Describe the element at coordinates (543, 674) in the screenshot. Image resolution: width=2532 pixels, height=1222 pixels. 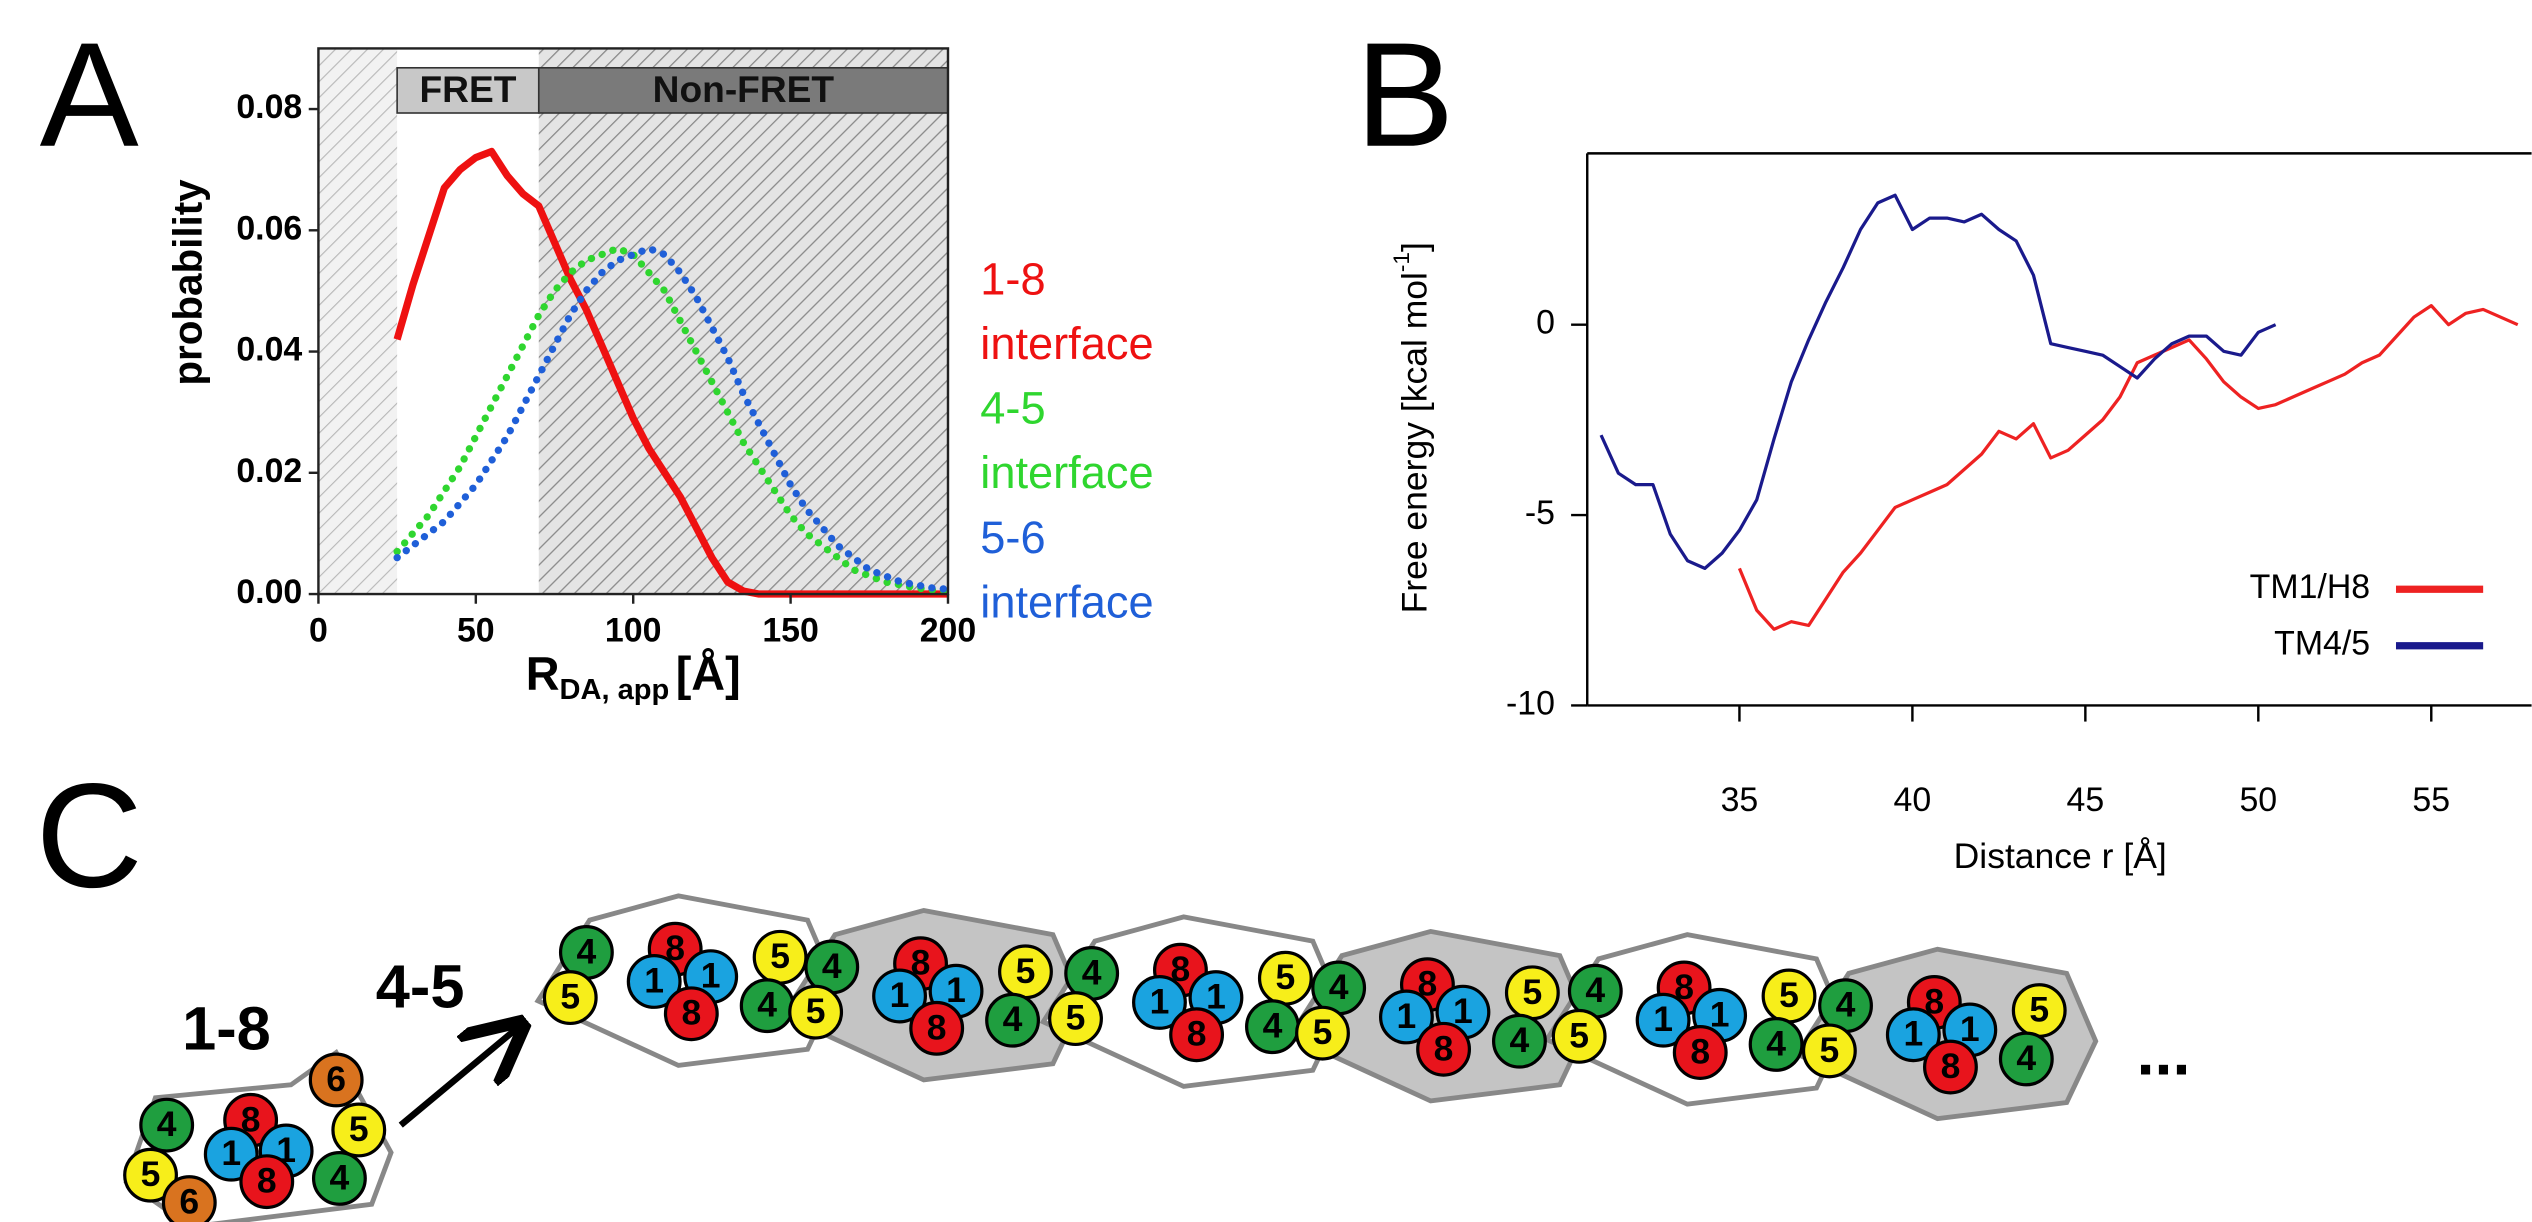
I see `x-axis-label-main: R` at that location.